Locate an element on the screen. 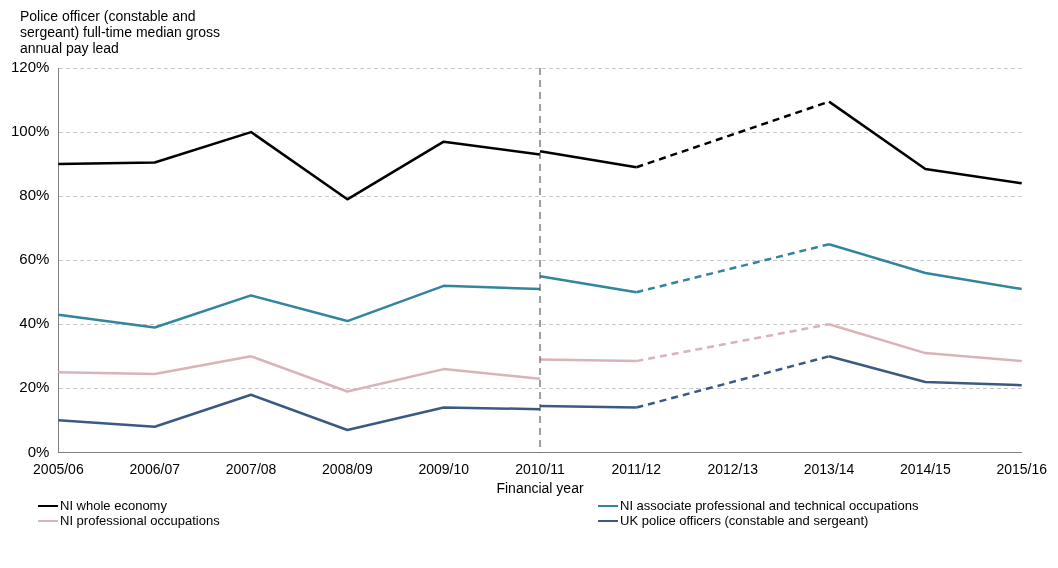 This screenshot has width=1058, height=568. x-tick-label: 2007/08 is located at coordinates (251, 468).